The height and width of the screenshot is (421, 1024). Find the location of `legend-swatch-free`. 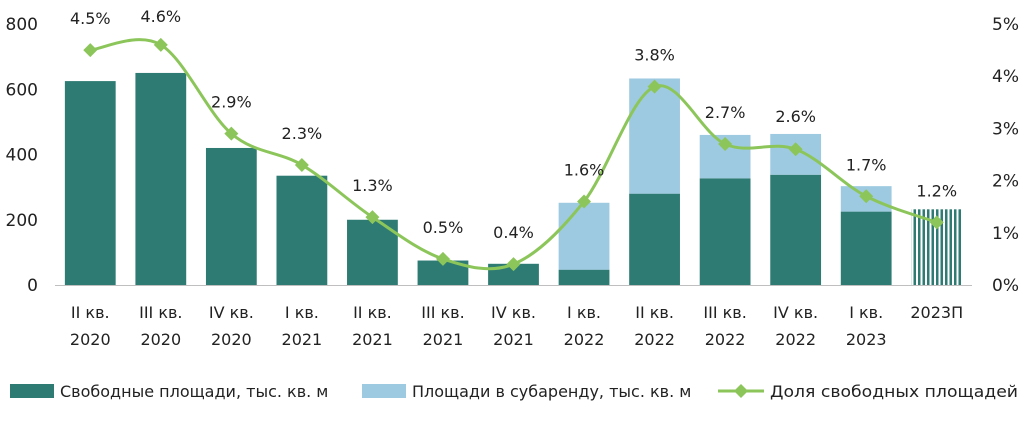

legend-swatch-free is located at coordinates (32, 391).